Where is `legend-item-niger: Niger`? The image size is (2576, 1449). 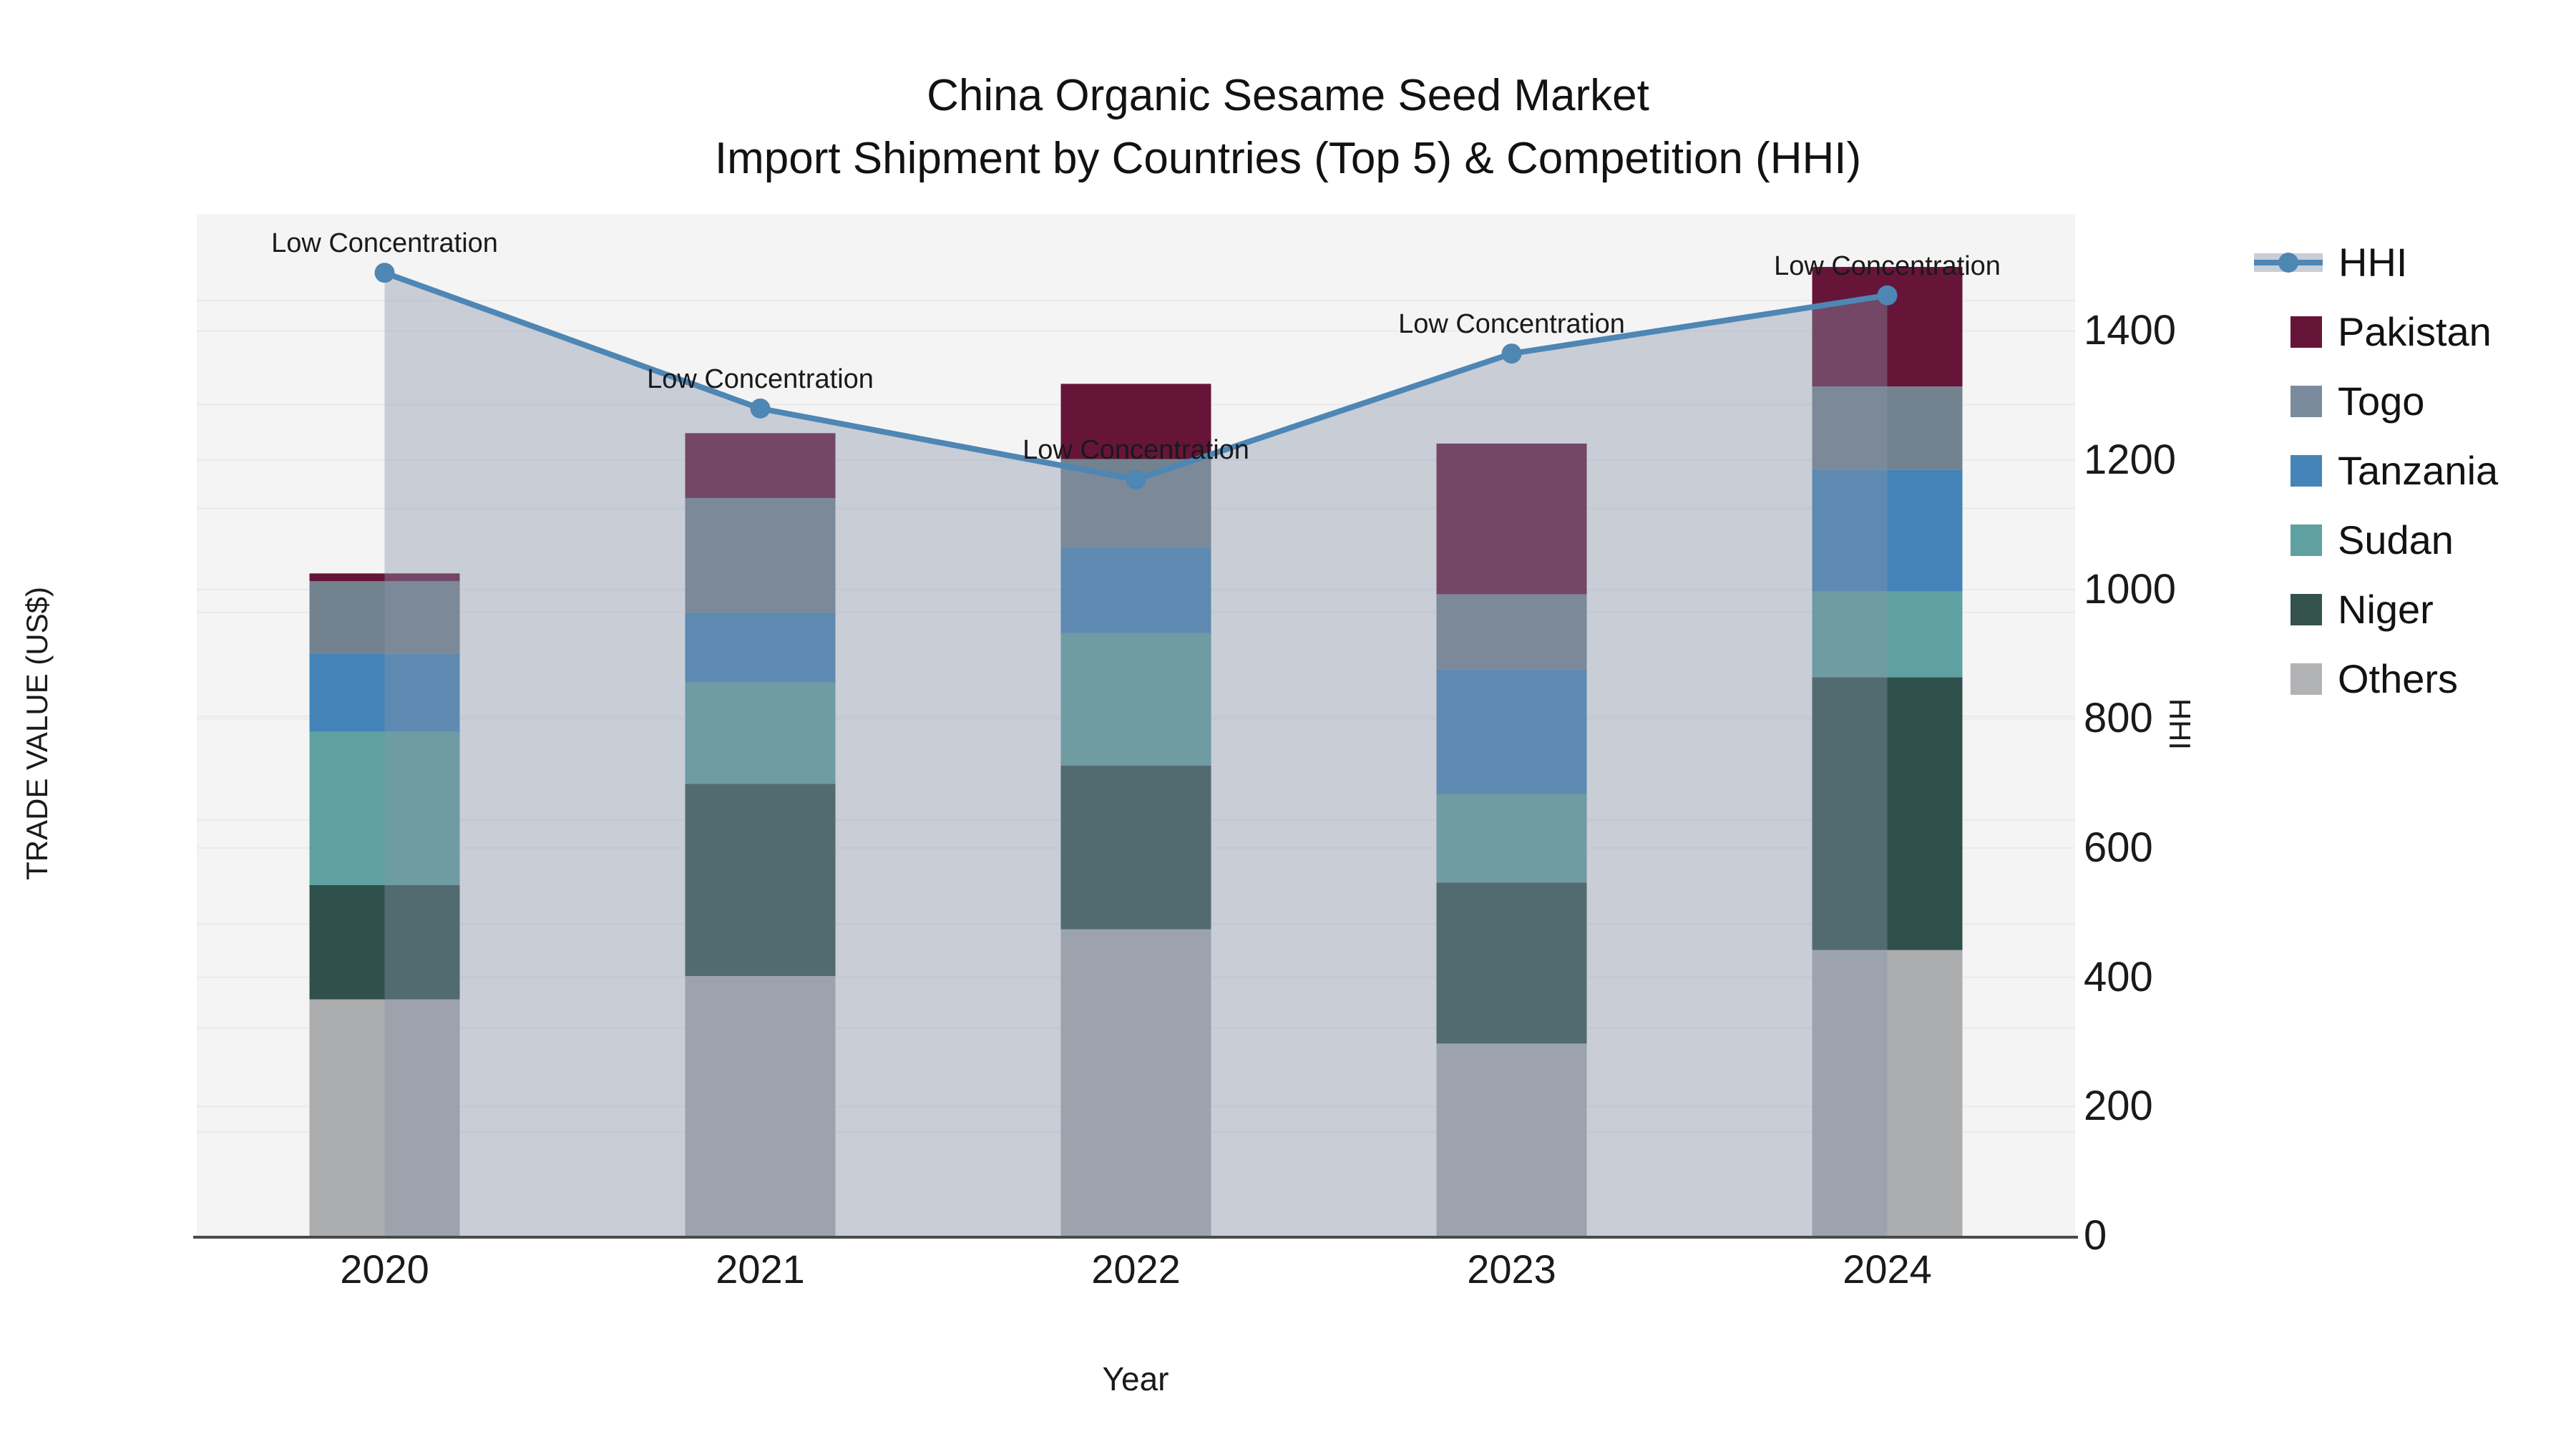
legend-item-niger: Niger is located at coordinates (2376, 609).